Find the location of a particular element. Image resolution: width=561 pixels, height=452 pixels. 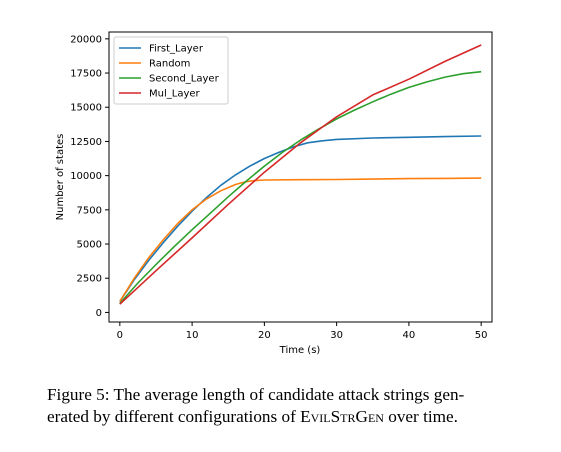

legend: First_Layer Random Second_Layer Mul_Layer is located at coordinates (171, 70).